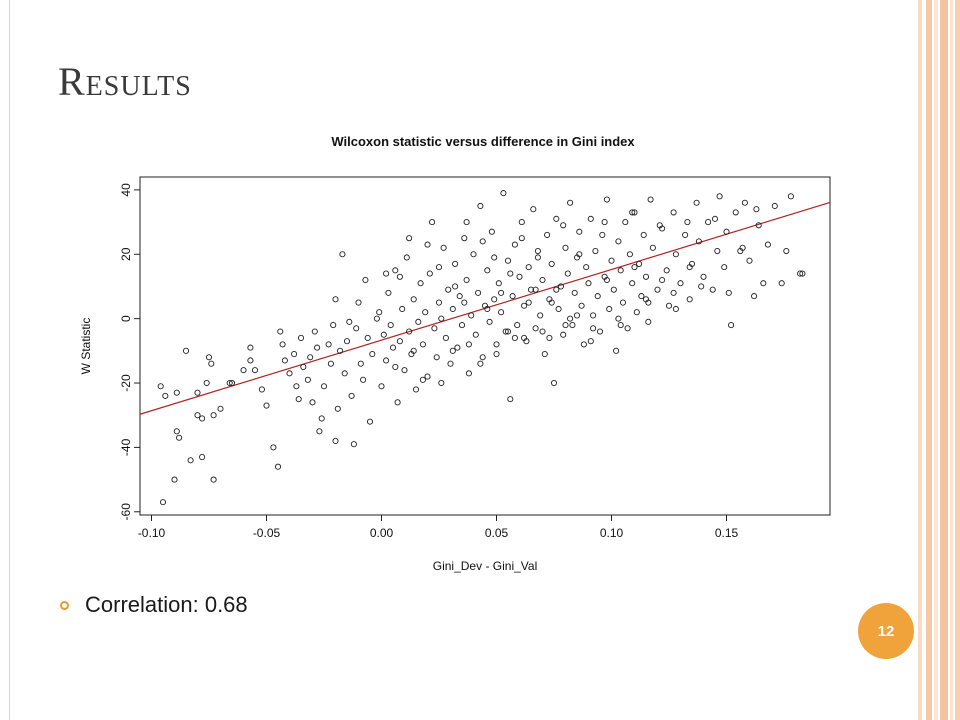 Image resolution: width=960 pixels, height=720 pixels. Describe the element at coordinates (126, 447) in the screenshot. I see `y-tick-label: -40` at that location.